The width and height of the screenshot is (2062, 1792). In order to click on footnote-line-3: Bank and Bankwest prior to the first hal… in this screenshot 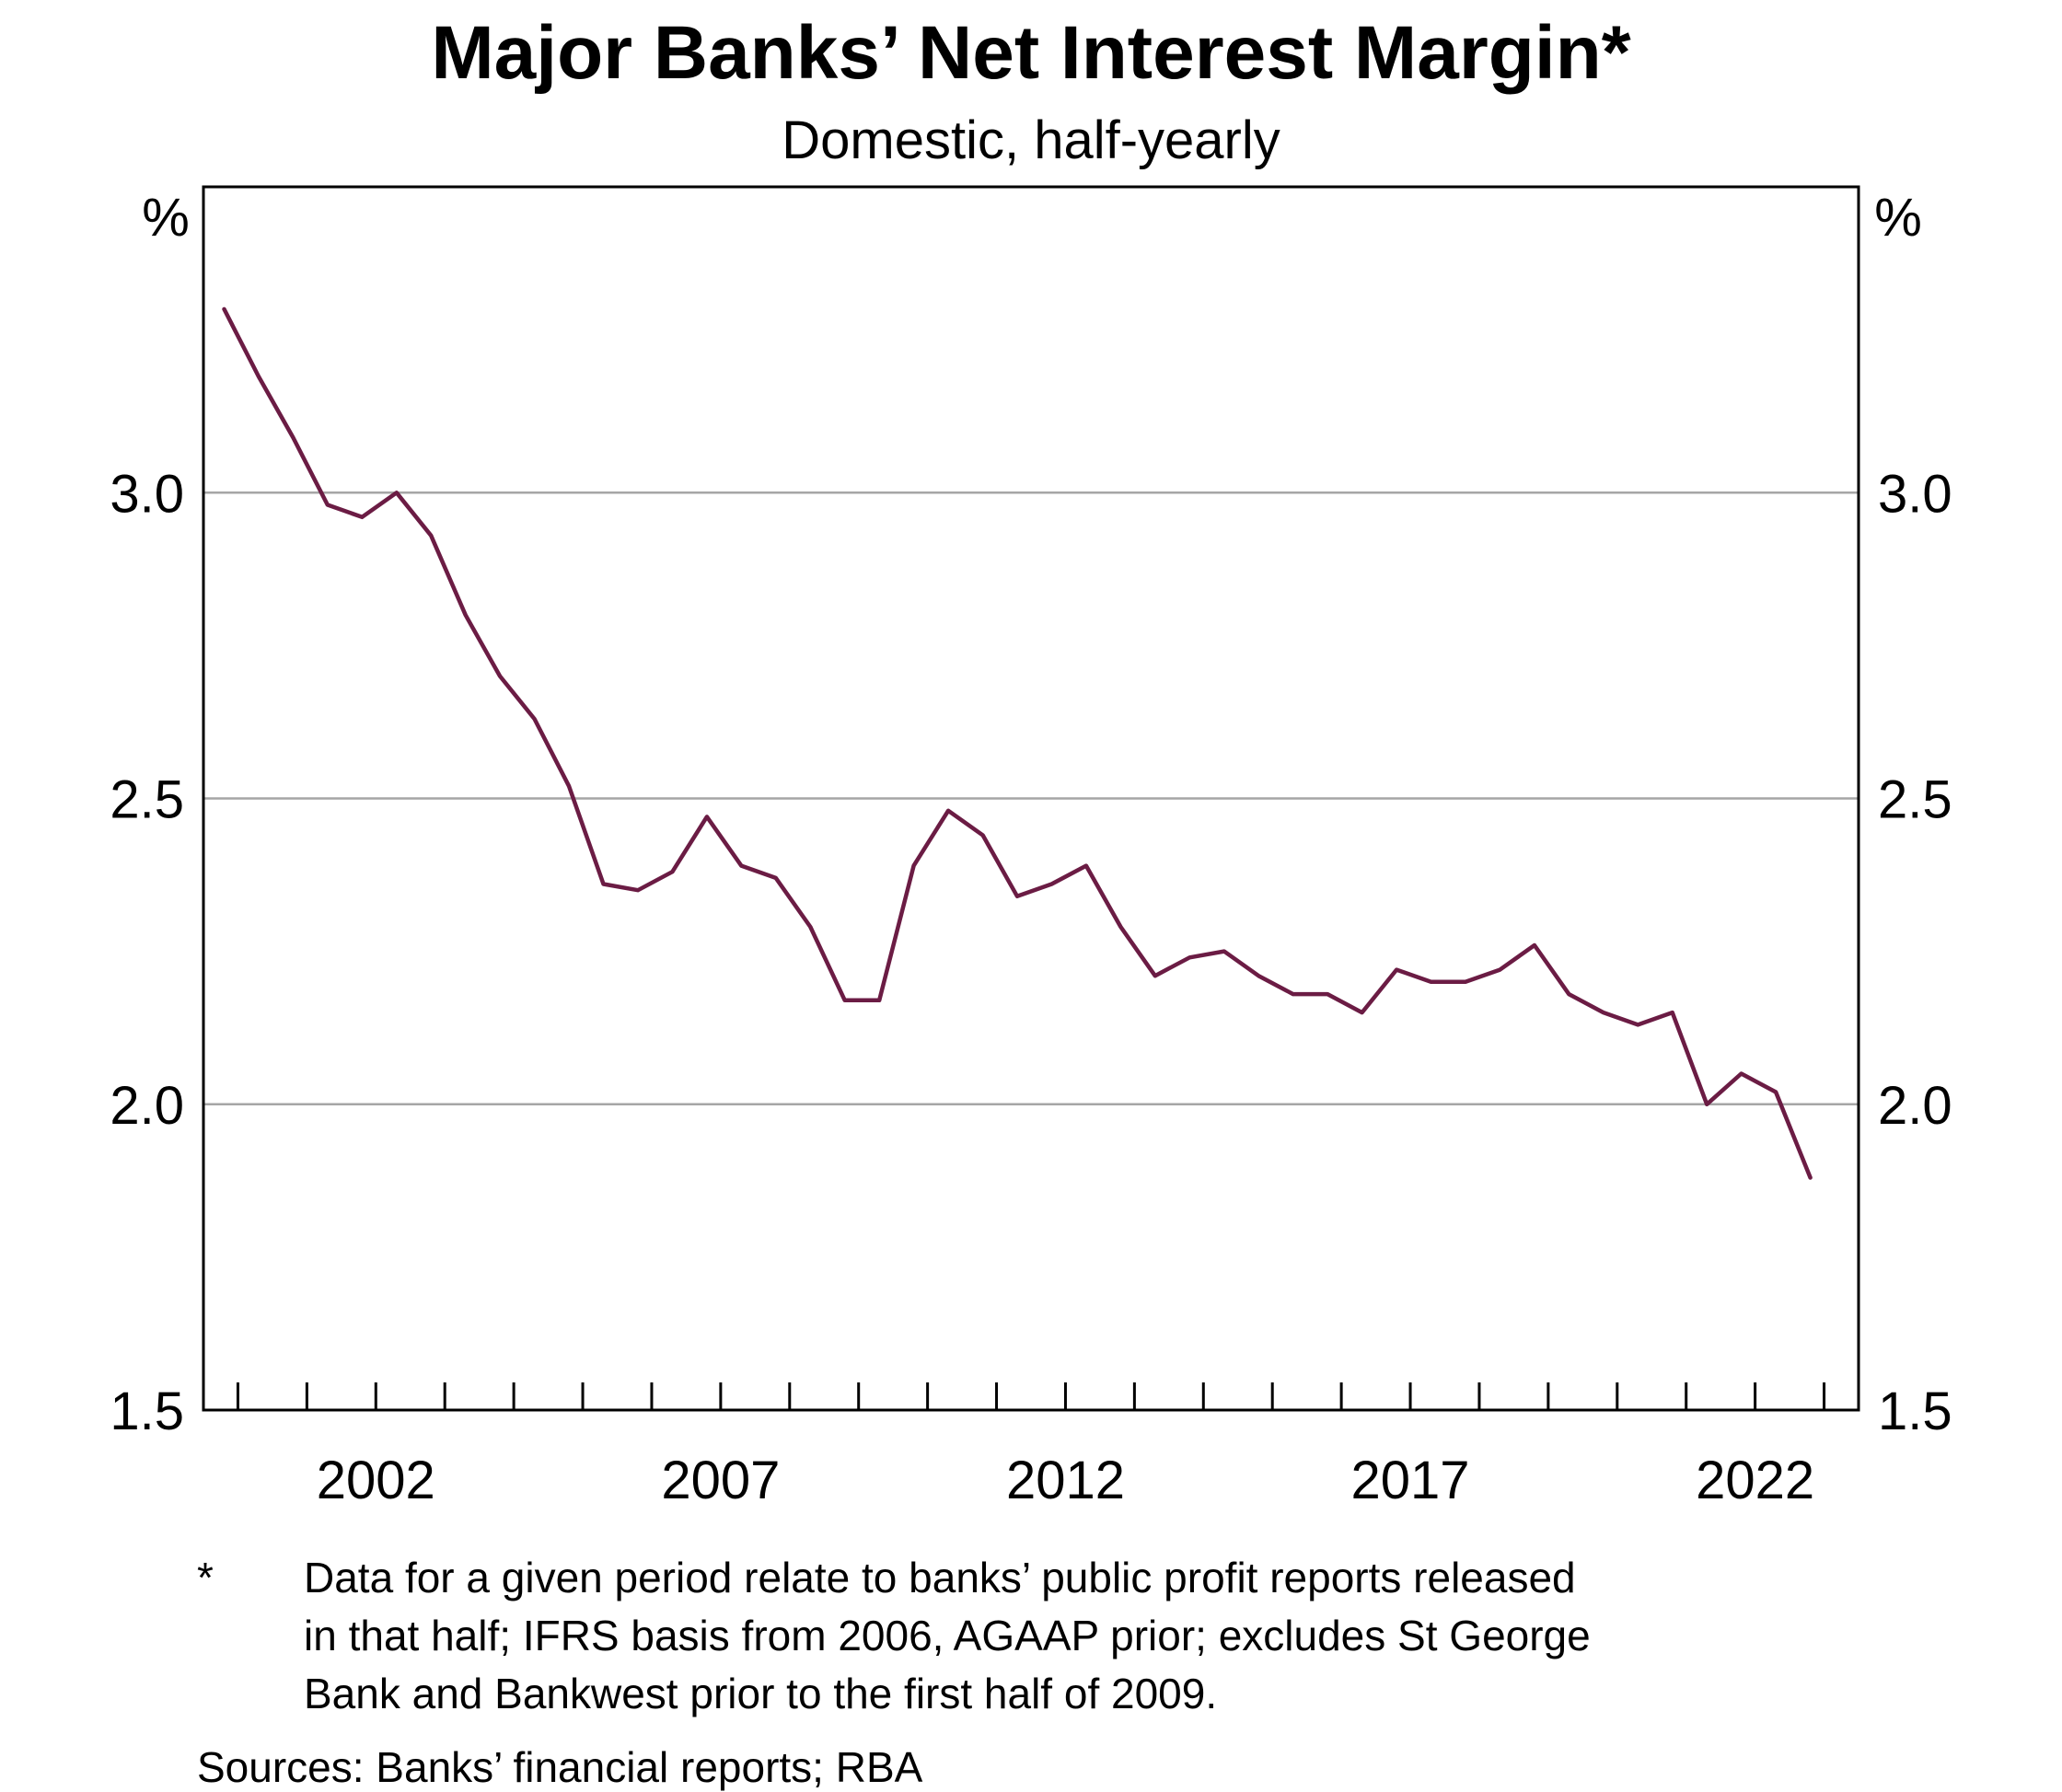, I will do `click(760, 1694)`.